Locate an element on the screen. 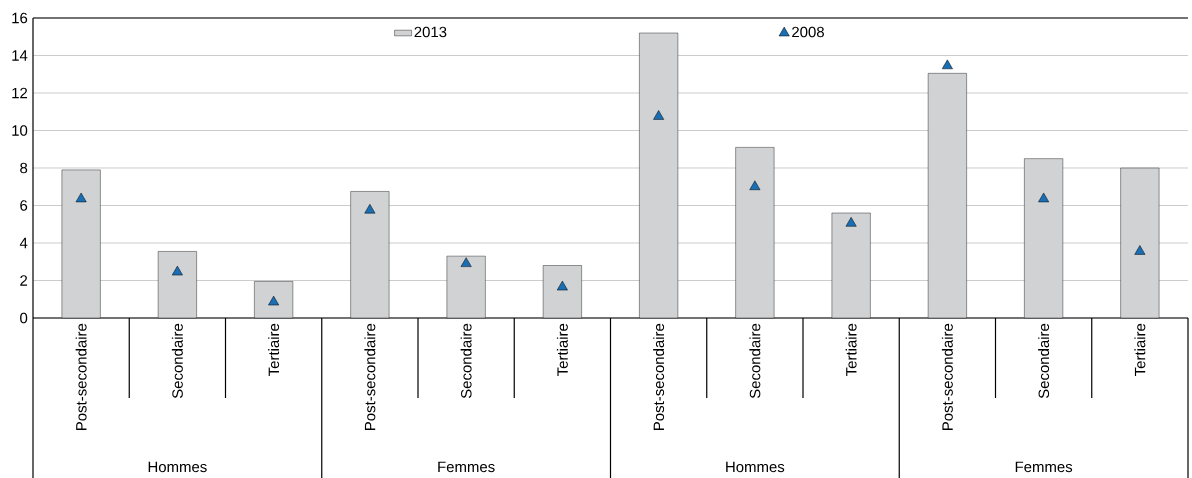 The image size is (1192, 478). y-tick-label: 12 is located at coordinates (20, 93).